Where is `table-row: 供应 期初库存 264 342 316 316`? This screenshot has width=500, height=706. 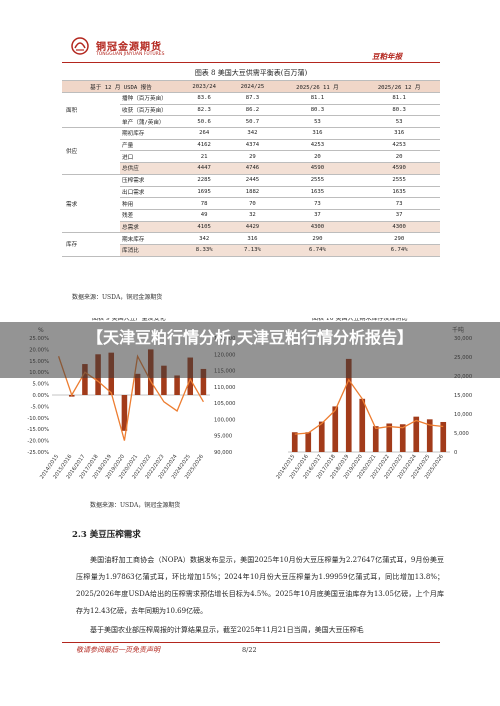 table-row: 供应 期初库存 264 342 316 316 is located at coordinates (251, 151).